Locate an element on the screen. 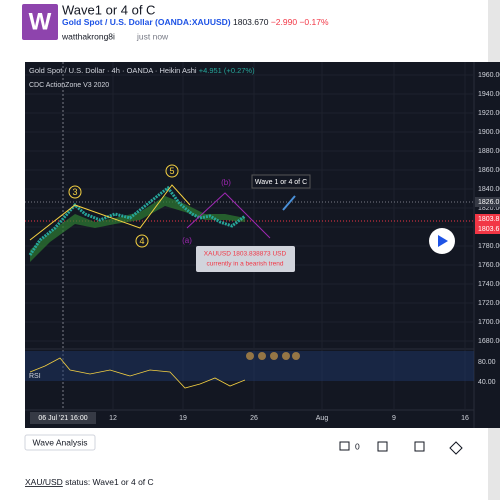 This screenshot has height=500, width=500. author: watthakrong8i is located at coordinates (88, 36).